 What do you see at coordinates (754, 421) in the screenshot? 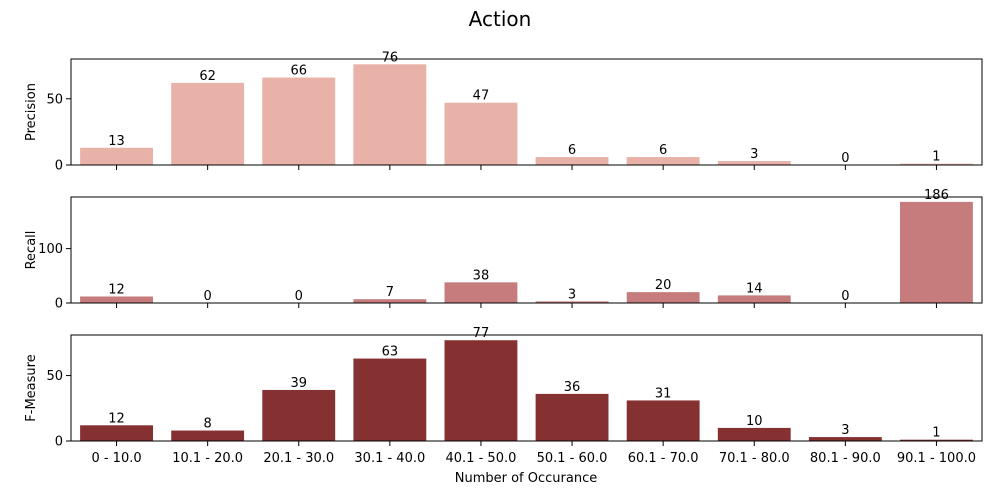
I see `data-label: 10` at bounding box center [754, 421].